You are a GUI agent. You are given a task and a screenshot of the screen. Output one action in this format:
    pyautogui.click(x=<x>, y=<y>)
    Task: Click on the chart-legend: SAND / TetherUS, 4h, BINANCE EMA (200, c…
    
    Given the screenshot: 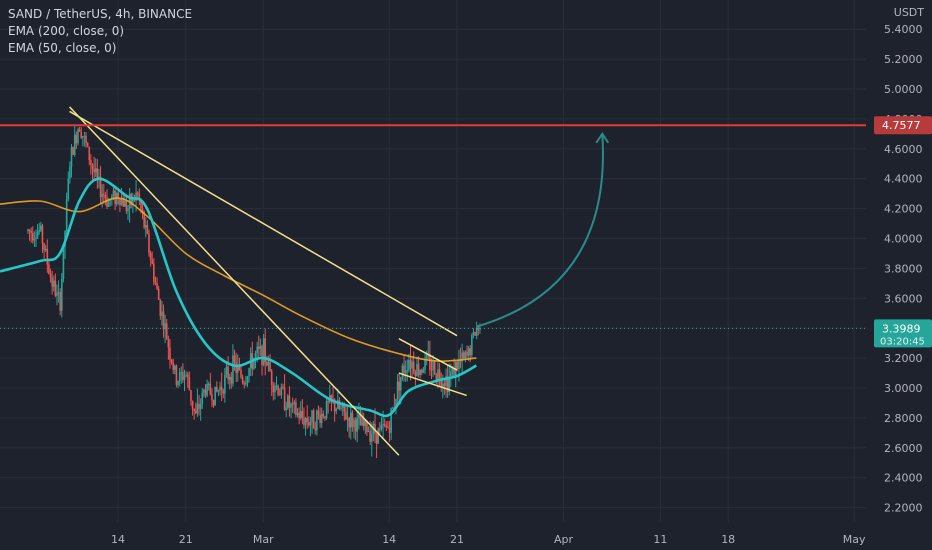 What is the action you would take?
    pyautogui.click(x=100, y=31)
    